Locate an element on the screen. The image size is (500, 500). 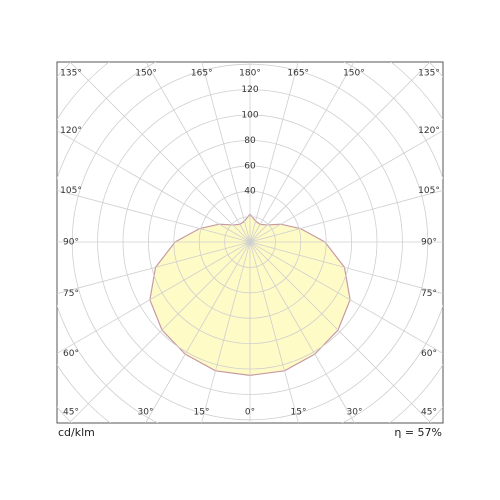
r-tick-label: 60 is located at coordinates (250, 166).